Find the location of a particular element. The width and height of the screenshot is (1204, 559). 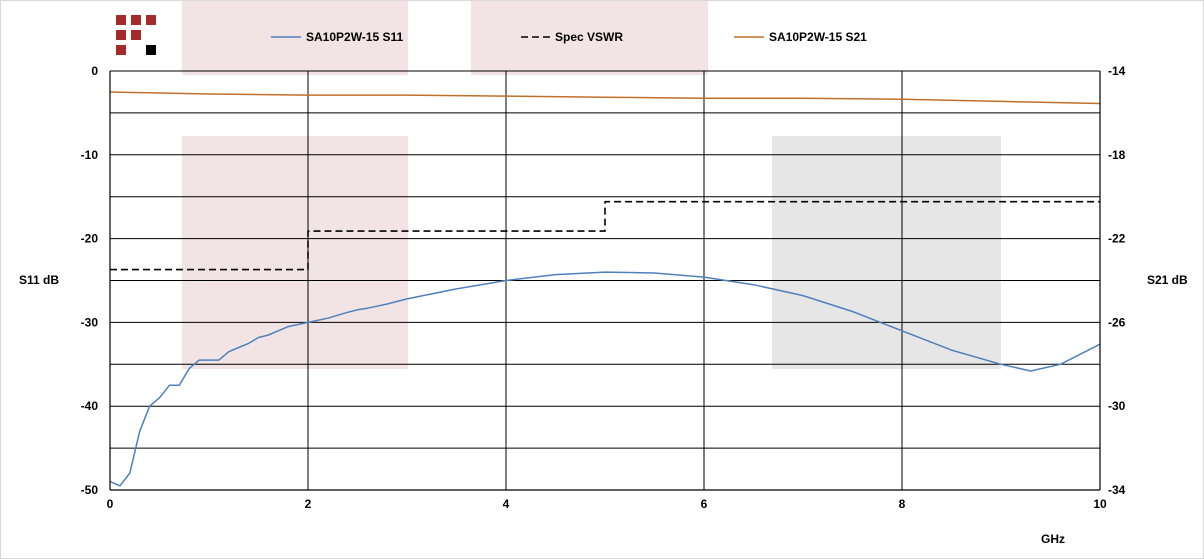

x-tick-label: 10 is located at coordinates (1100, 504).